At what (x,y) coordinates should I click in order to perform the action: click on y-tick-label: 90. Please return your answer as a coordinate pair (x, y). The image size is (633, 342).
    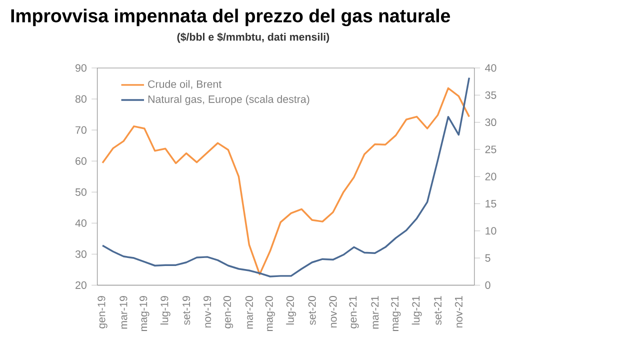
    Looking at the image, I should click on (81, 68).